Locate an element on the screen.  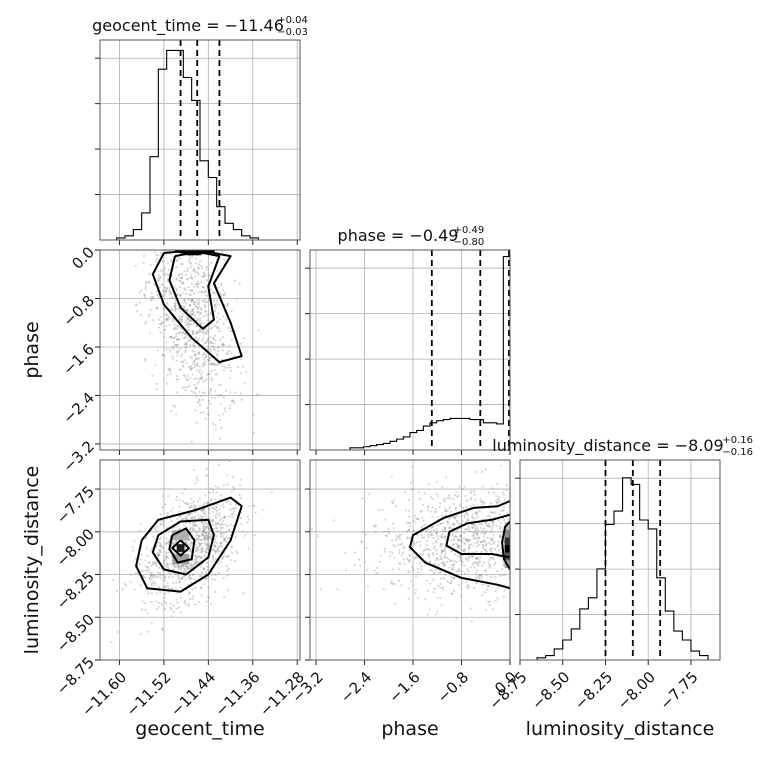
histogram-luminosity_distance is located at coordinates (618, 568).